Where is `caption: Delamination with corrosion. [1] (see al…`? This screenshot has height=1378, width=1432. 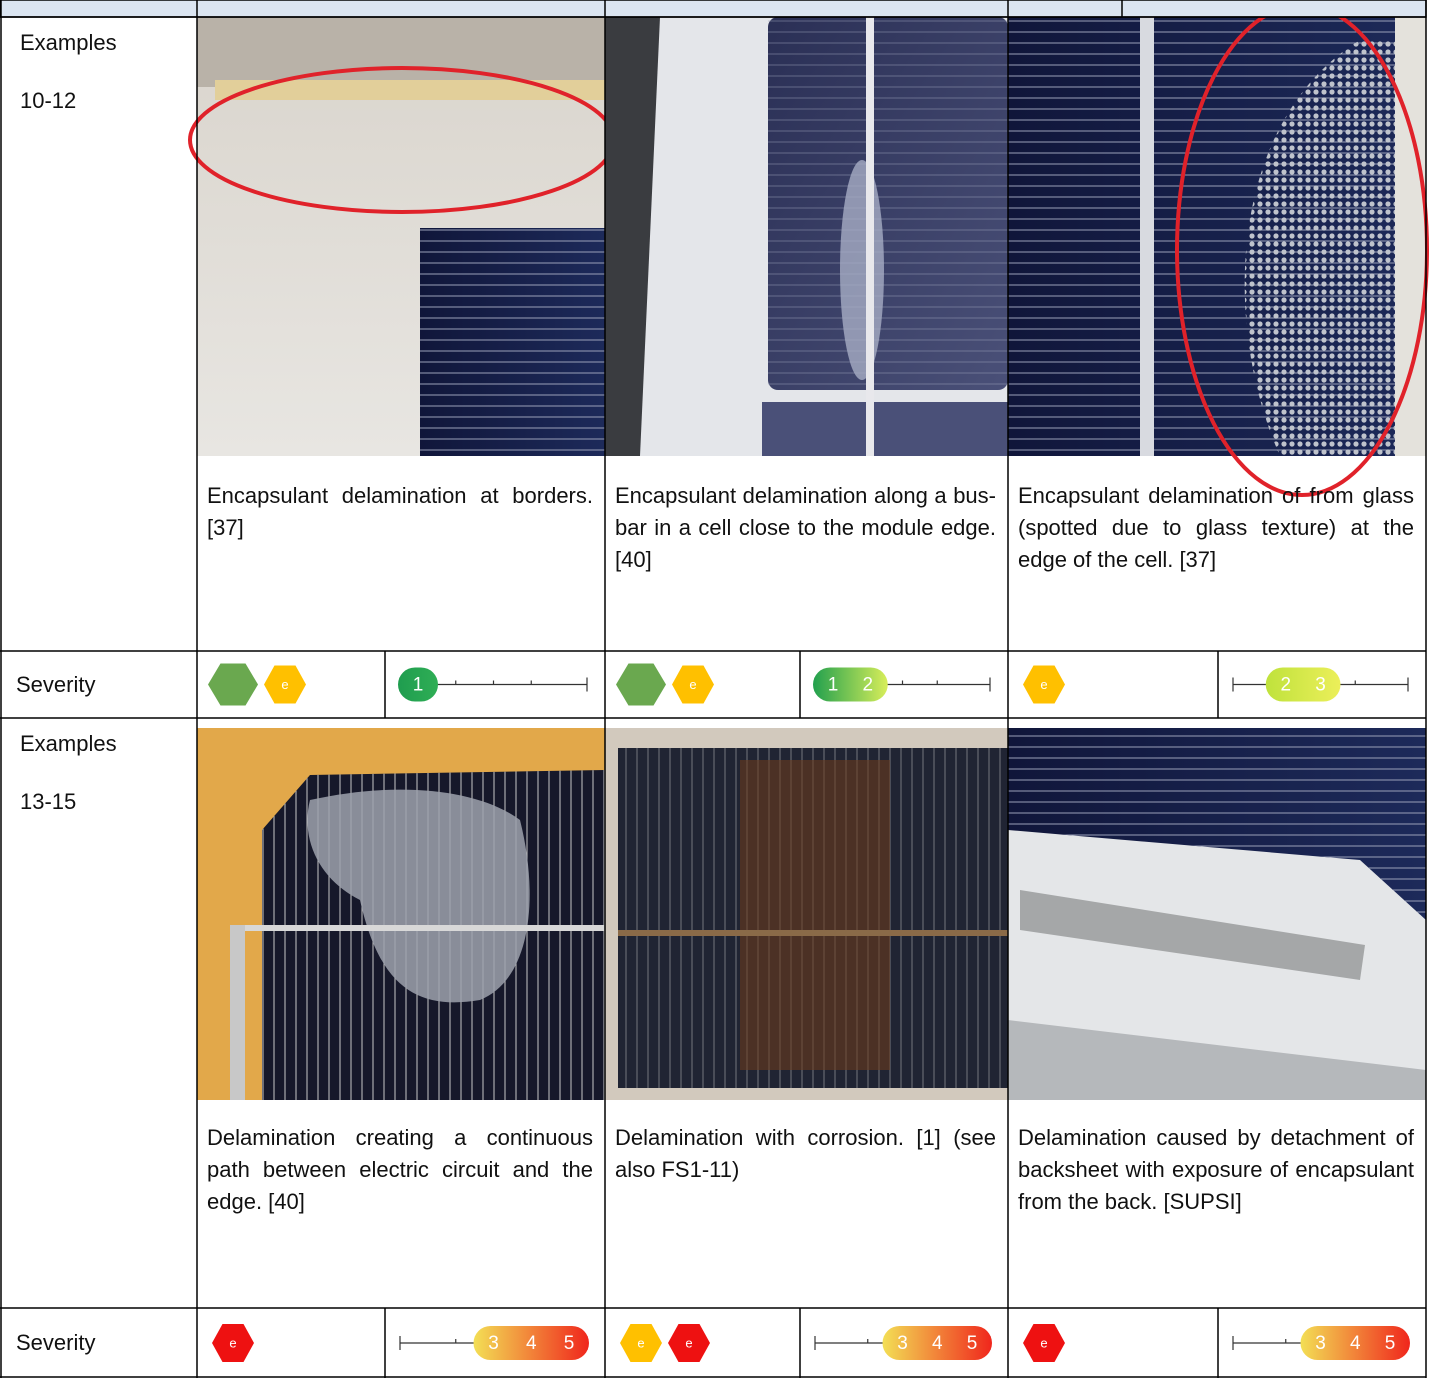 caption: Delamination with corrosion. [1] (see al… is located at coordinates (805, 1153).